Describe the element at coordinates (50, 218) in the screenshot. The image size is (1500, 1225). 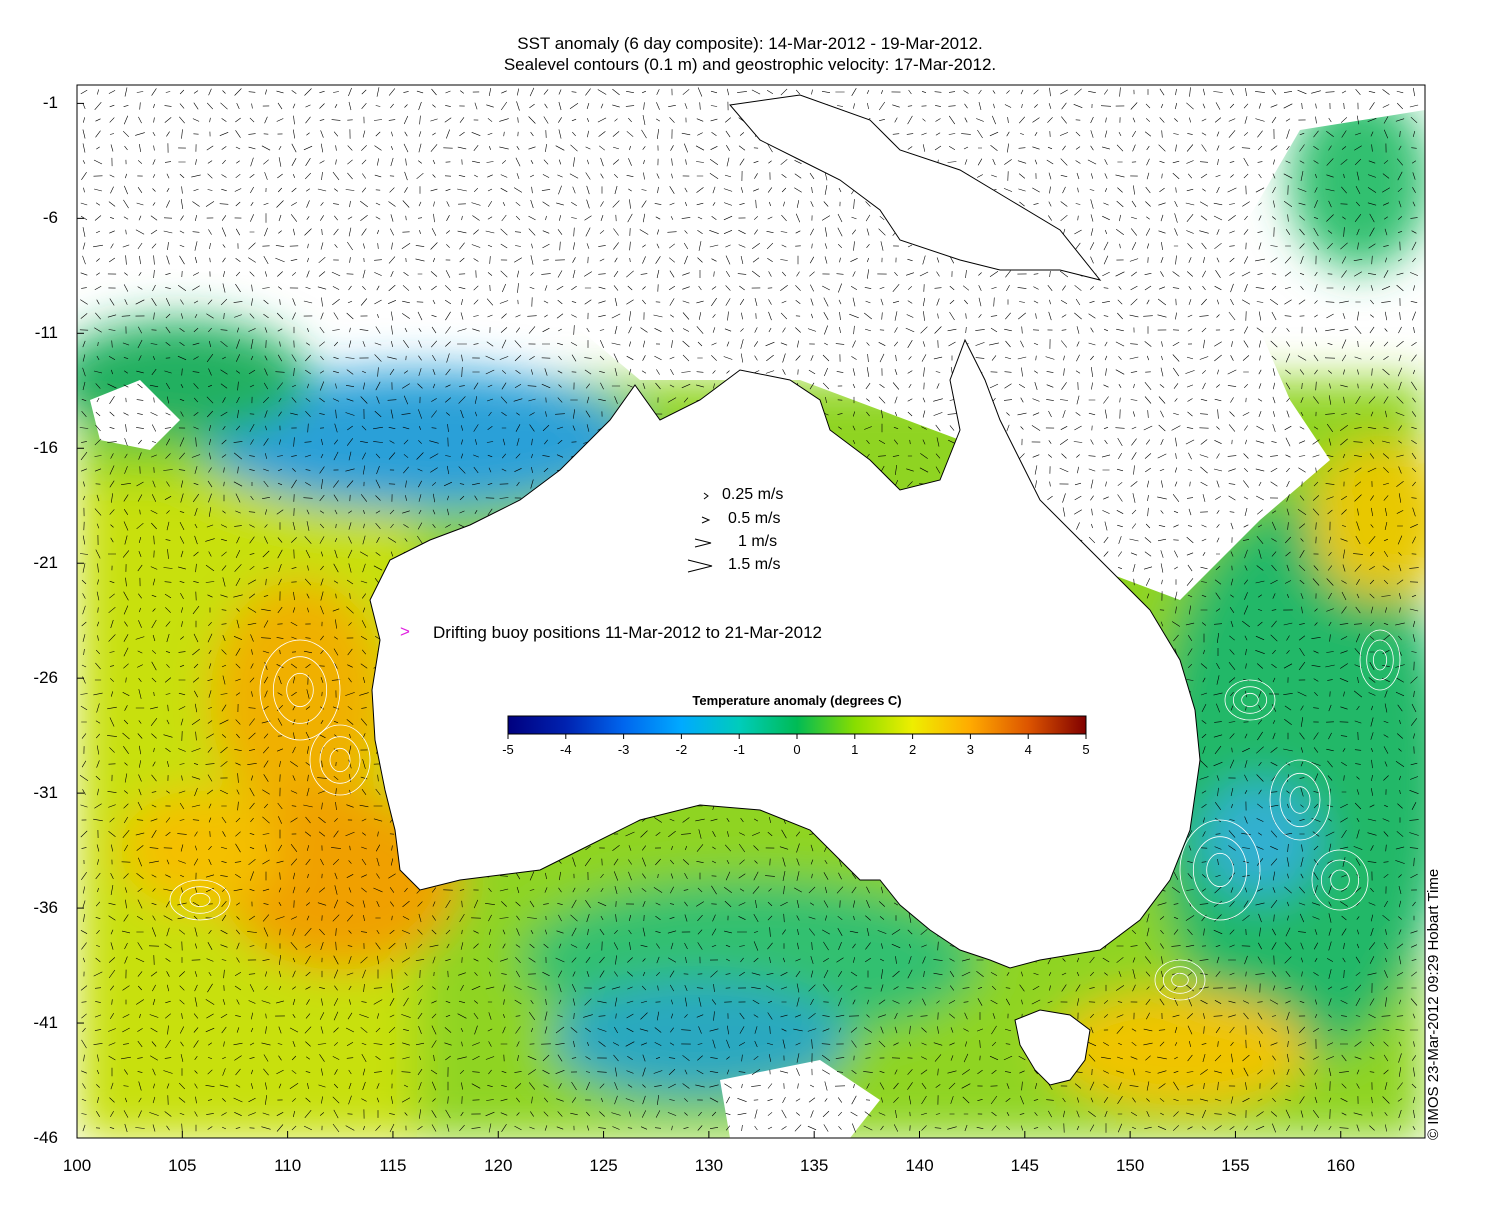
I see `y-tick-label: -6` at that location.